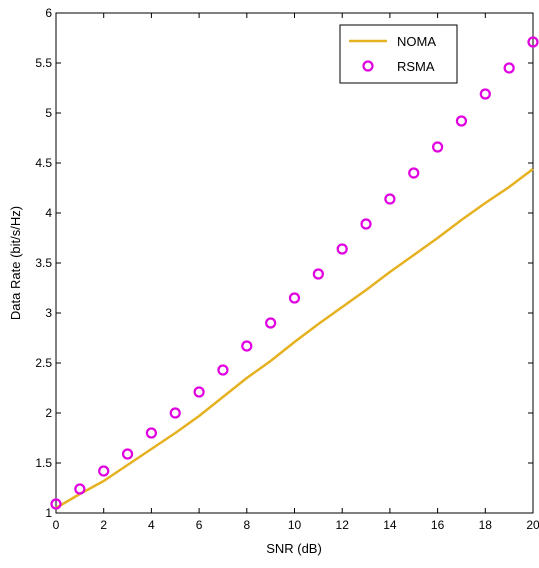 The height and width of the screenshot is (568, 539). Describe the element at coordinates (48, 513) in the screenshot. I see `y-tick-label: 1` at that location.